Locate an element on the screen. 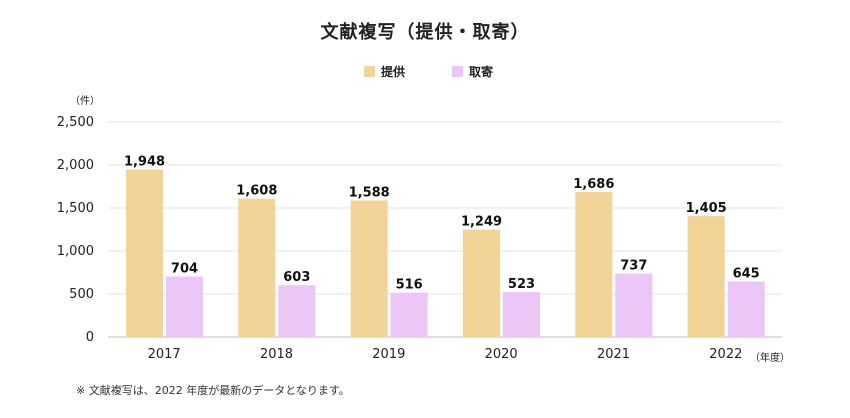 This screenshot has height=418, width=850. x-tick-label-2019: 2019 is located at coordinates (388, 354).